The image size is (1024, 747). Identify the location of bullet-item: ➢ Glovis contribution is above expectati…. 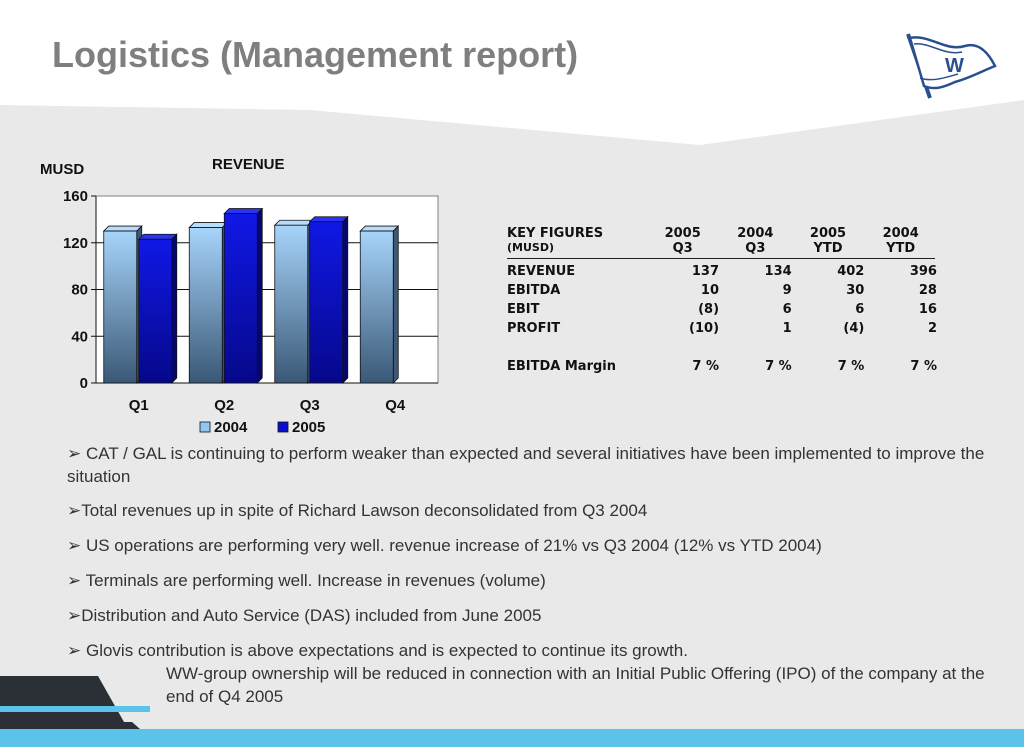
(377, 650).